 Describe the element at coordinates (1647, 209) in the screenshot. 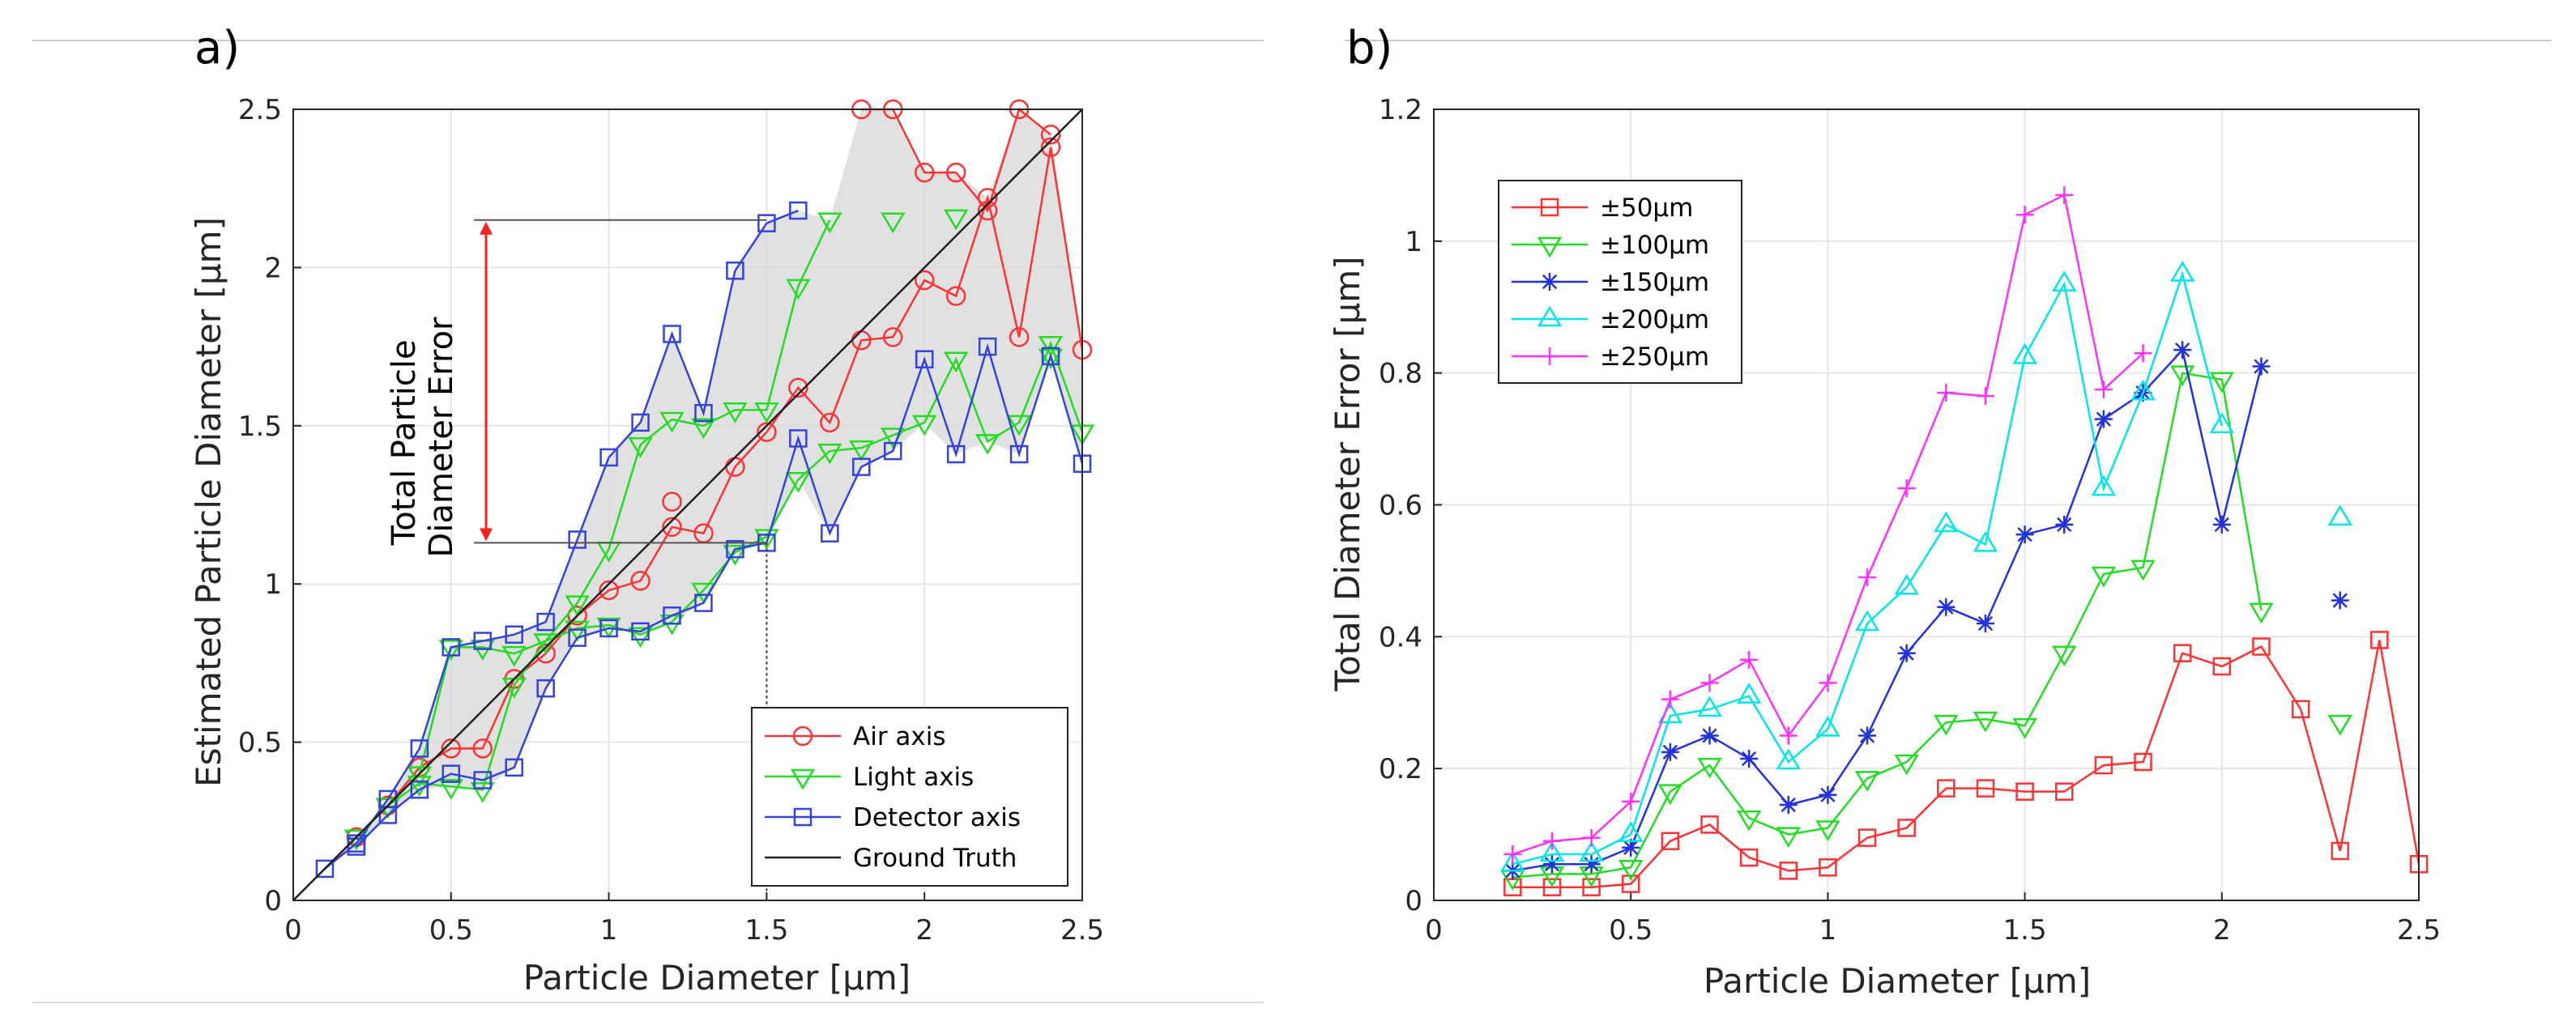

I see `legend-label: ±50μm` at that location.